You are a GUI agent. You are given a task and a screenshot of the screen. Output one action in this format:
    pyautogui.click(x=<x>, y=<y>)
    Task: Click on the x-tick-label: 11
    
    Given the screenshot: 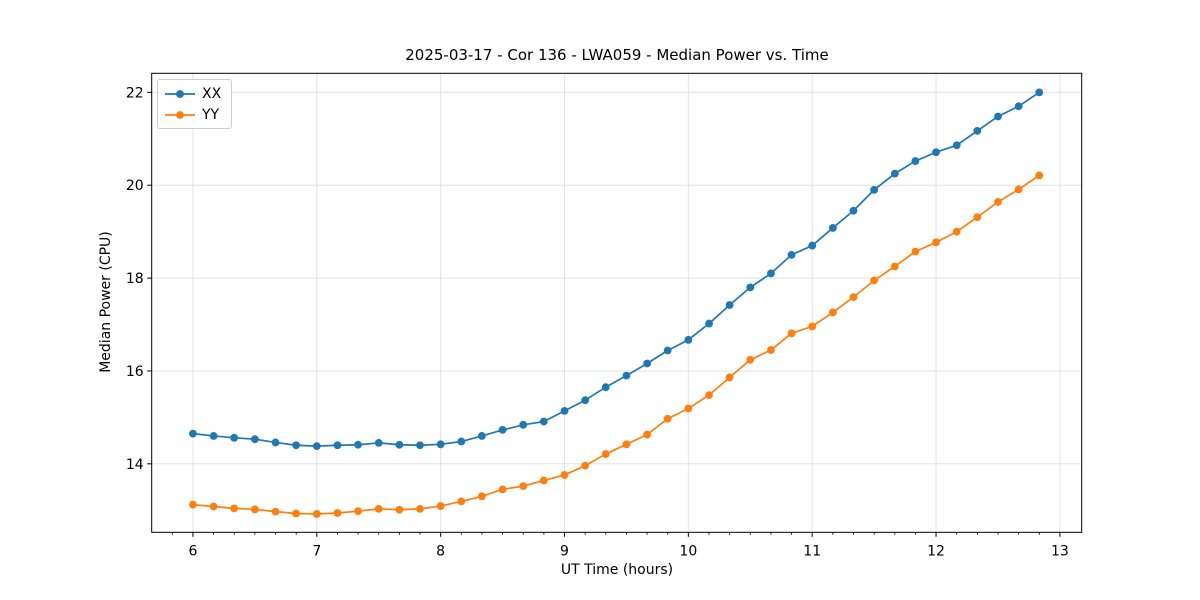 What is the action you would take?
    pyautogui.click(x=812, y=551)
    